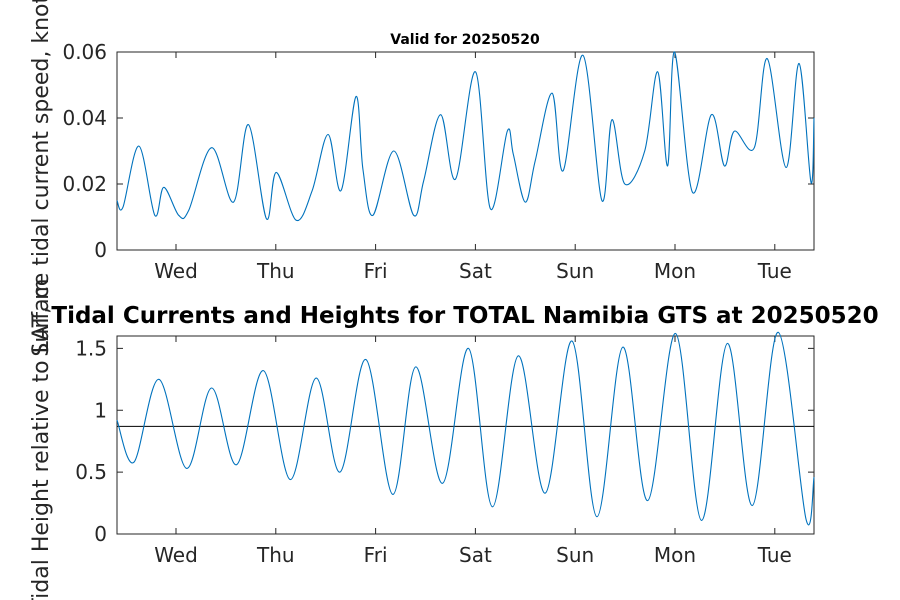 The width and height of the screenshot is (900, 600). What do you see at coordinates (84, 118) in the screenshot?
I see `speed-y-tick-label: 0.04` at bounding box center [84, 118].